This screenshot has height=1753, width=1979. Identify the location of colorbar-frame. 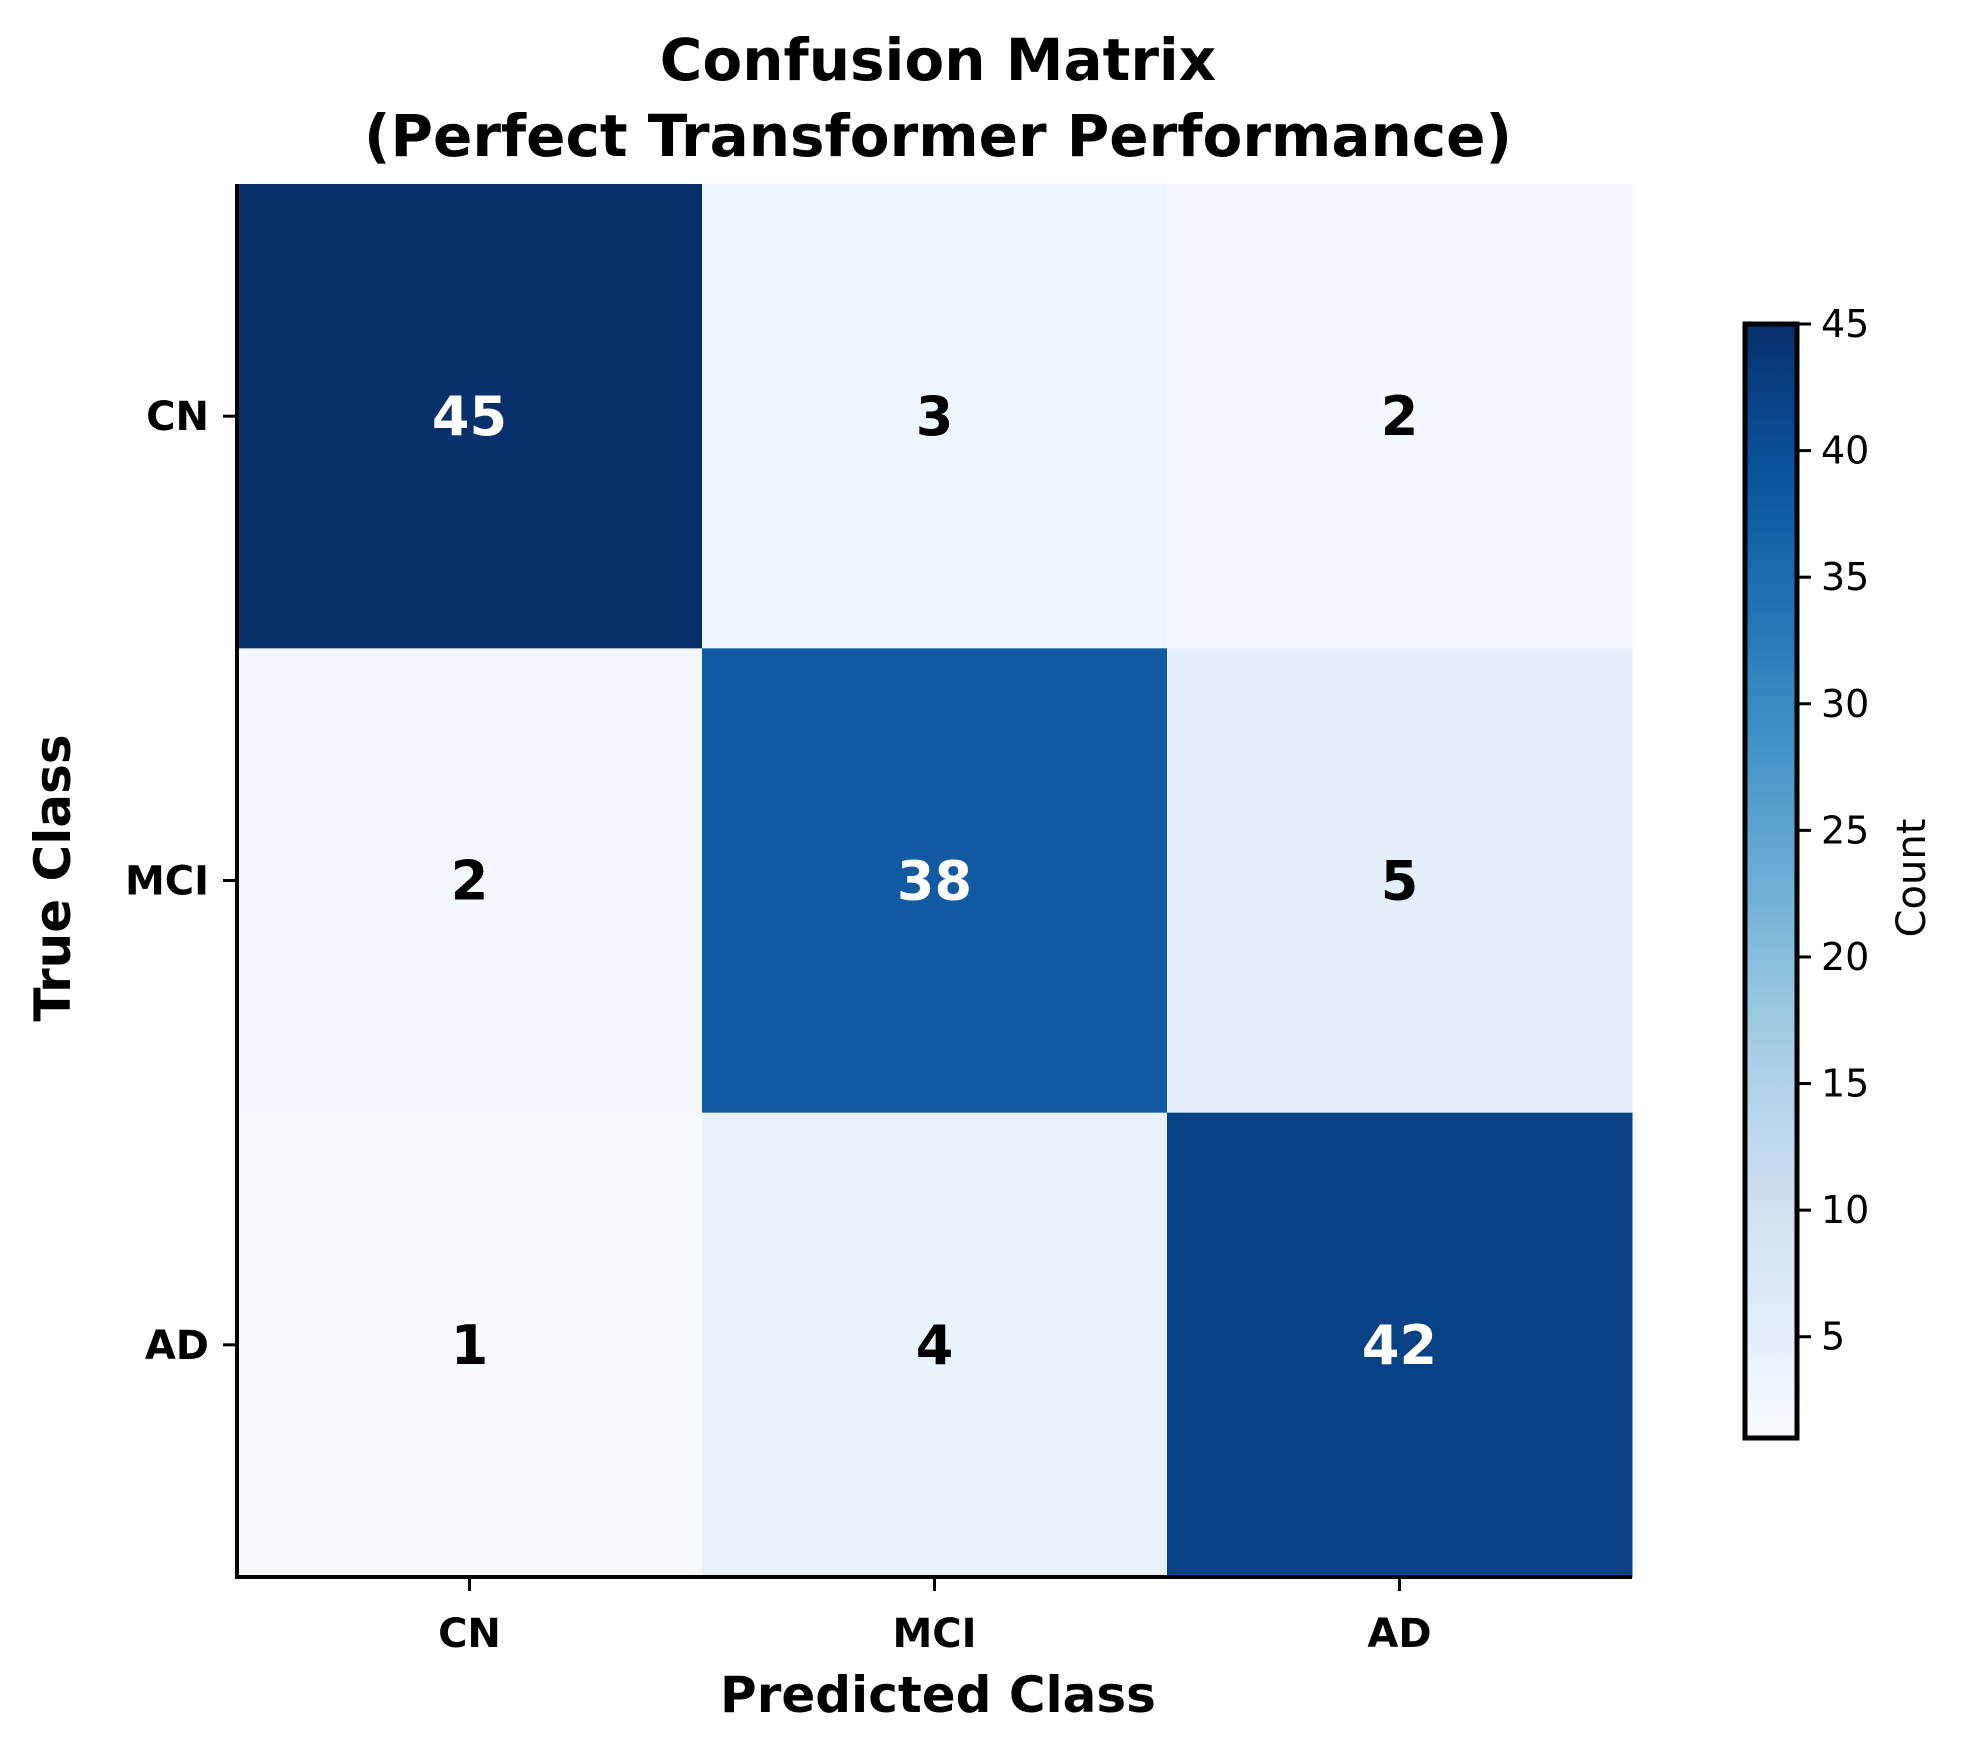
(1771, 881).